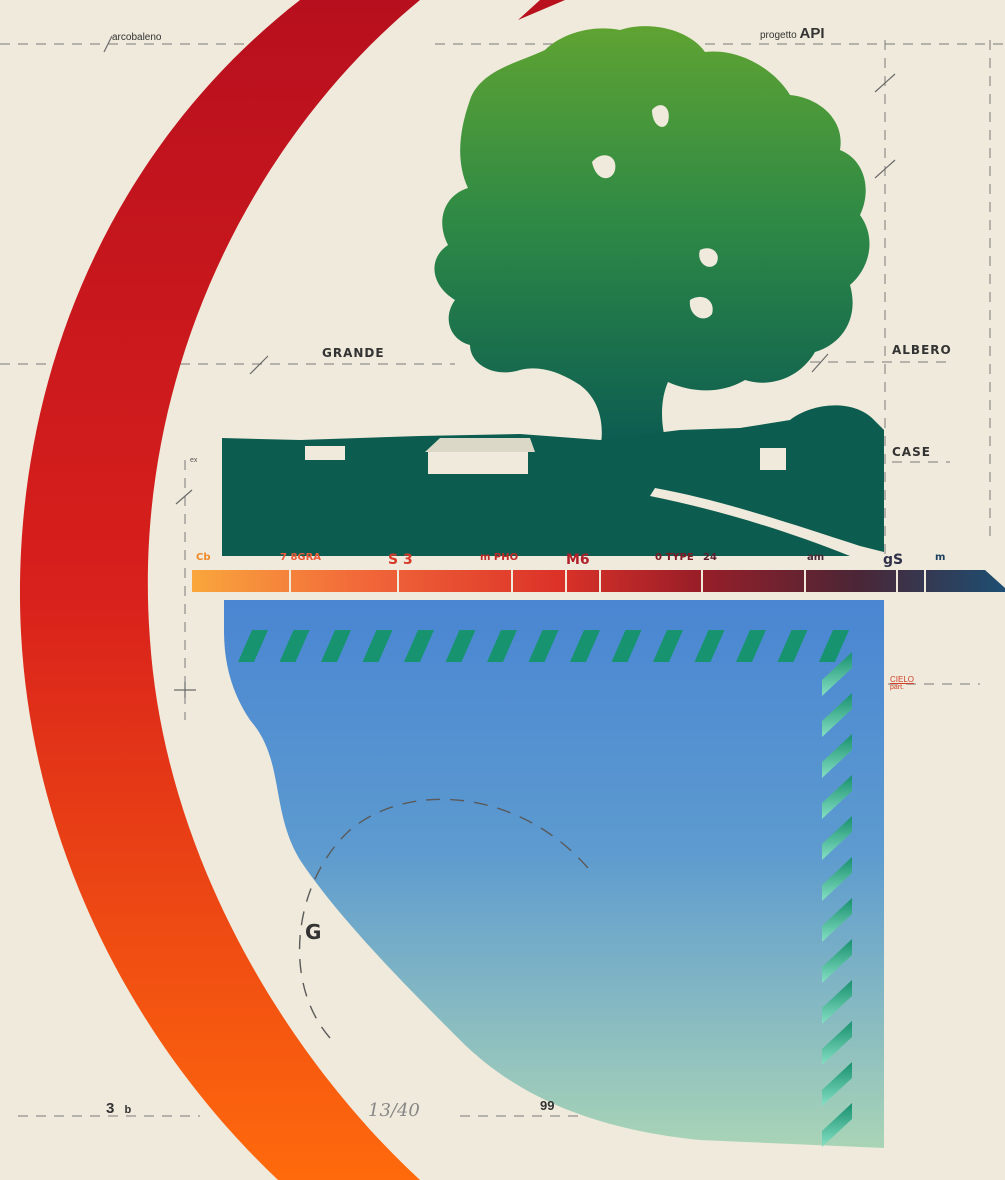  I want to click on arc-arrow-tip, so click(541, 10).